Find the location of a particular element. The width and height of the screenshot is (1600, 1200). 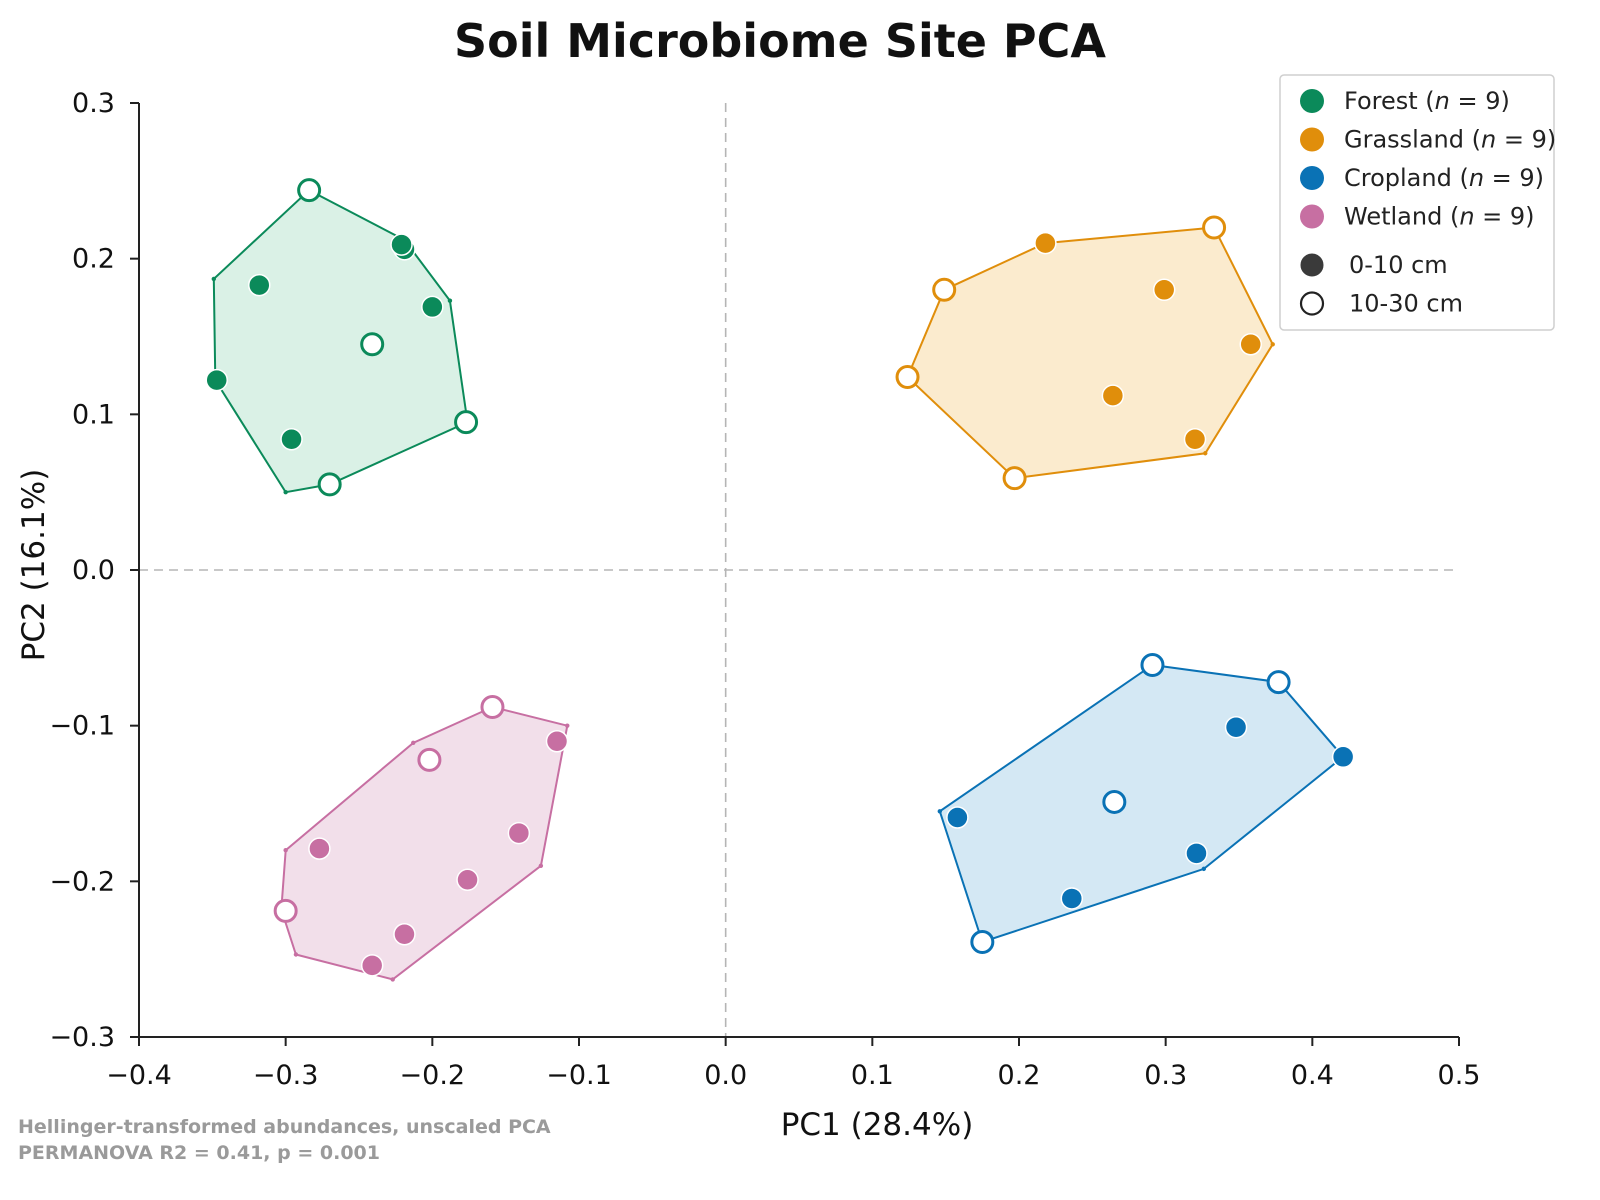

y-tick-label: 0.1 is located at coordinates (93, 414).